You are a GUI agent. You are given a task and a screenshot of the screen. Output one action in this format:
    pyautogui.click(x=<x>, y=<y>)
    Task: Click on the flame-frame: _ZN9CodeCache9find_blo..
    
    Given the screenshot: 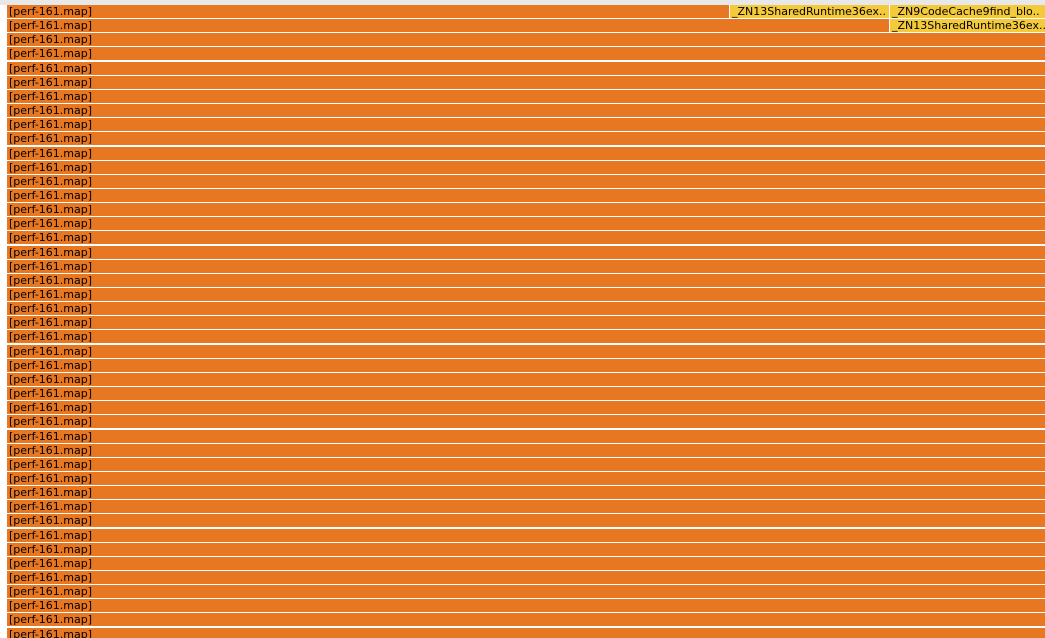 What is the action you would take?
    pyautogui.click(x=967, y=11)
    